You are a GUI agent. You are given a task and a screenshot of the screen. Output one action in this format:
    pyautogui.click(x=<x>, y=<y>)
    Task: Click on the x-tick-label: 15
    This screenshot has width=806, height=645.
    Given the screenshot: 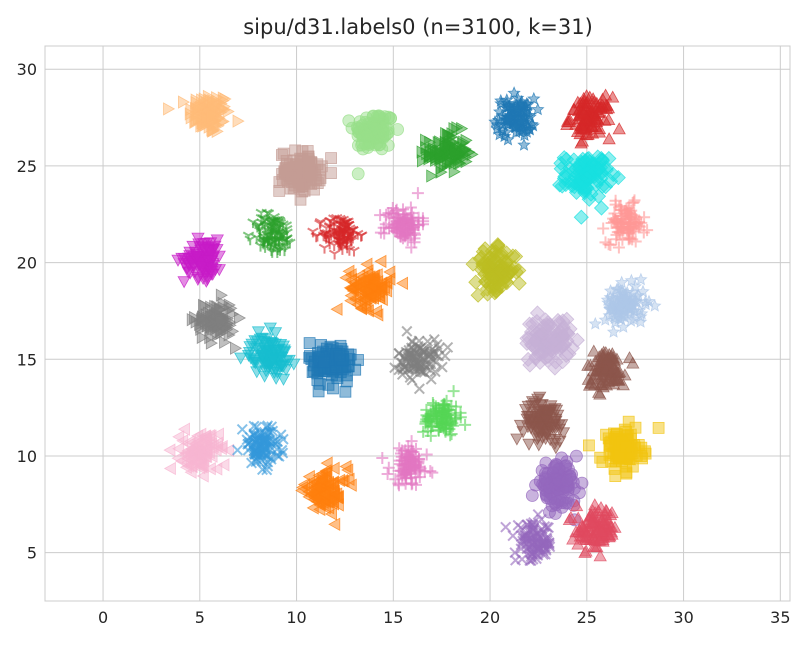 What is the action you would take?
    pyautogui.click(x=393, y=617)
    